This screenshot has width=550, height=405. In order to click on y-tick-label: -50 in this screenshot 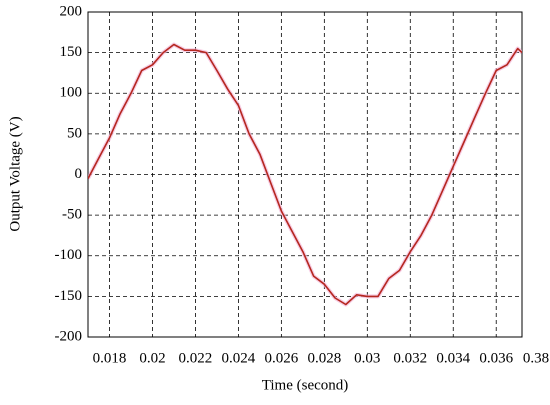, I will do `click(72, 215)`.